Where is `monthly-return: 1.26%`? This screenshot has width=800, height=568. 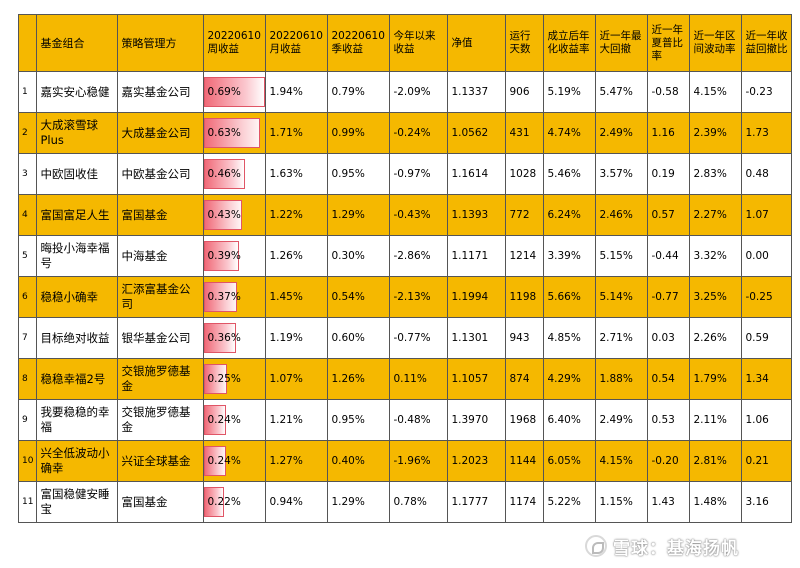 monthly-return: 1.26% is located at coordinates (297, 256).